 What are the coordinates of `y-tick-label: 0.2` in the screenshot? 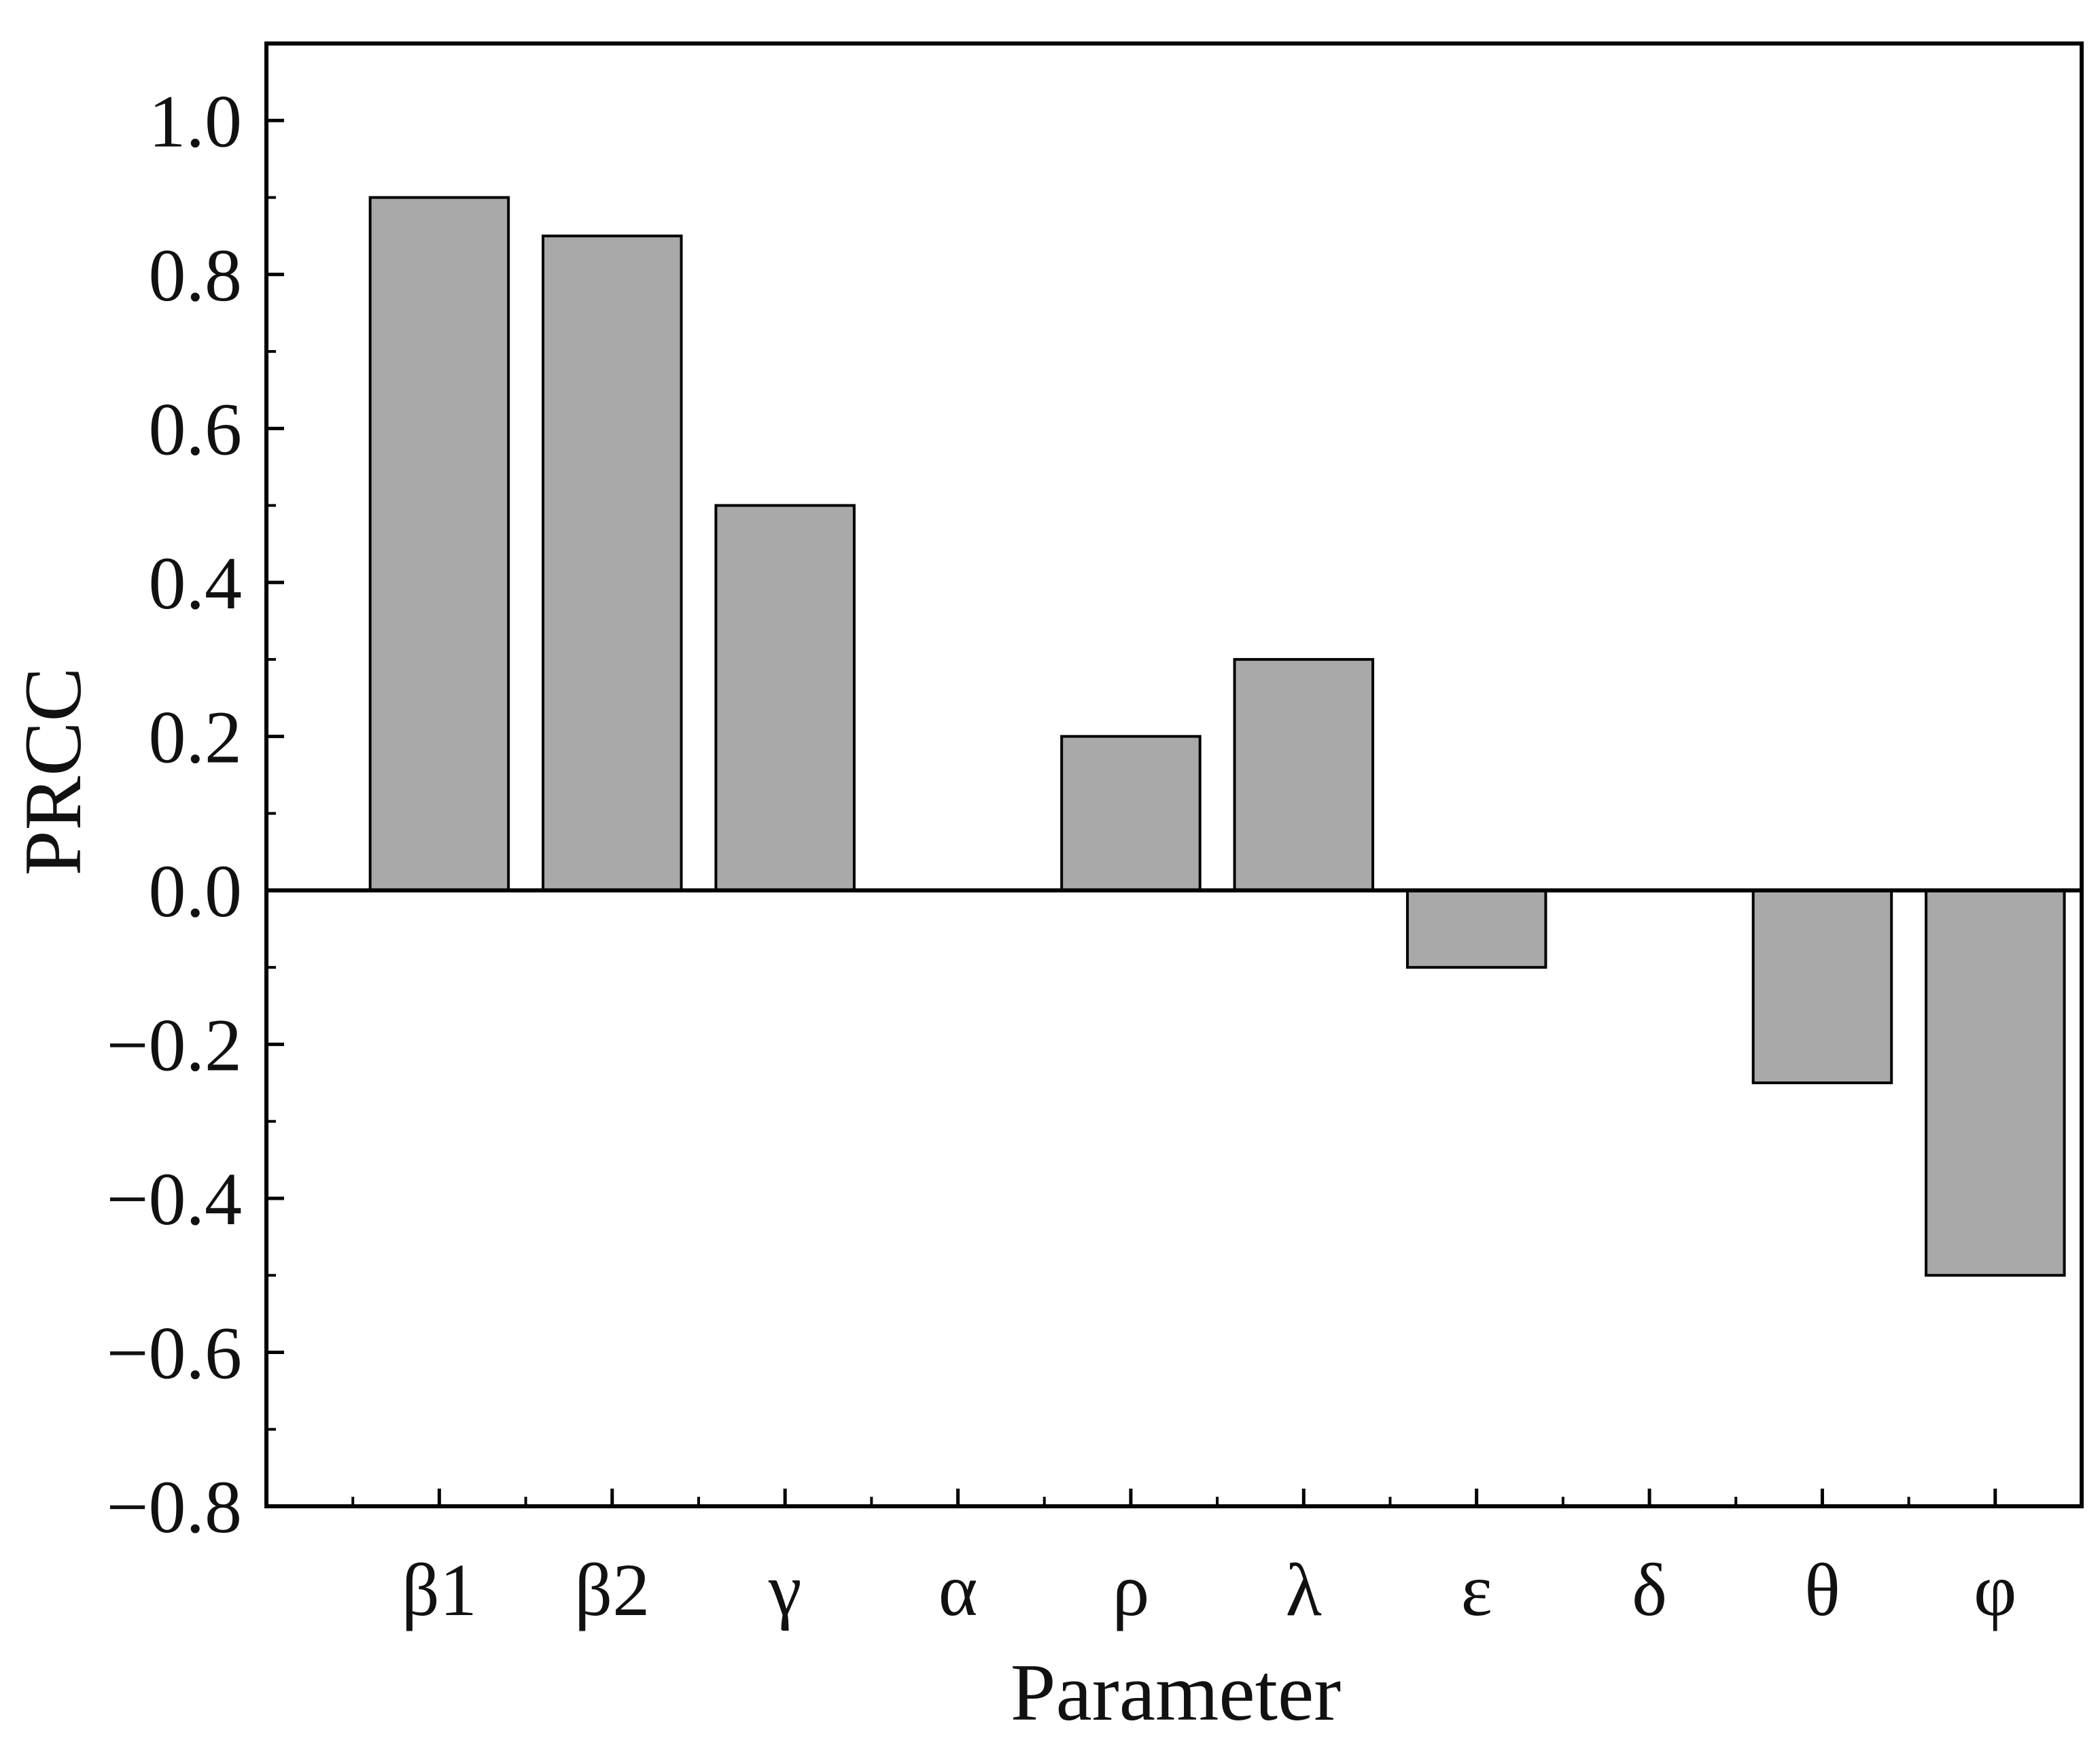 It's located at (196, 736).